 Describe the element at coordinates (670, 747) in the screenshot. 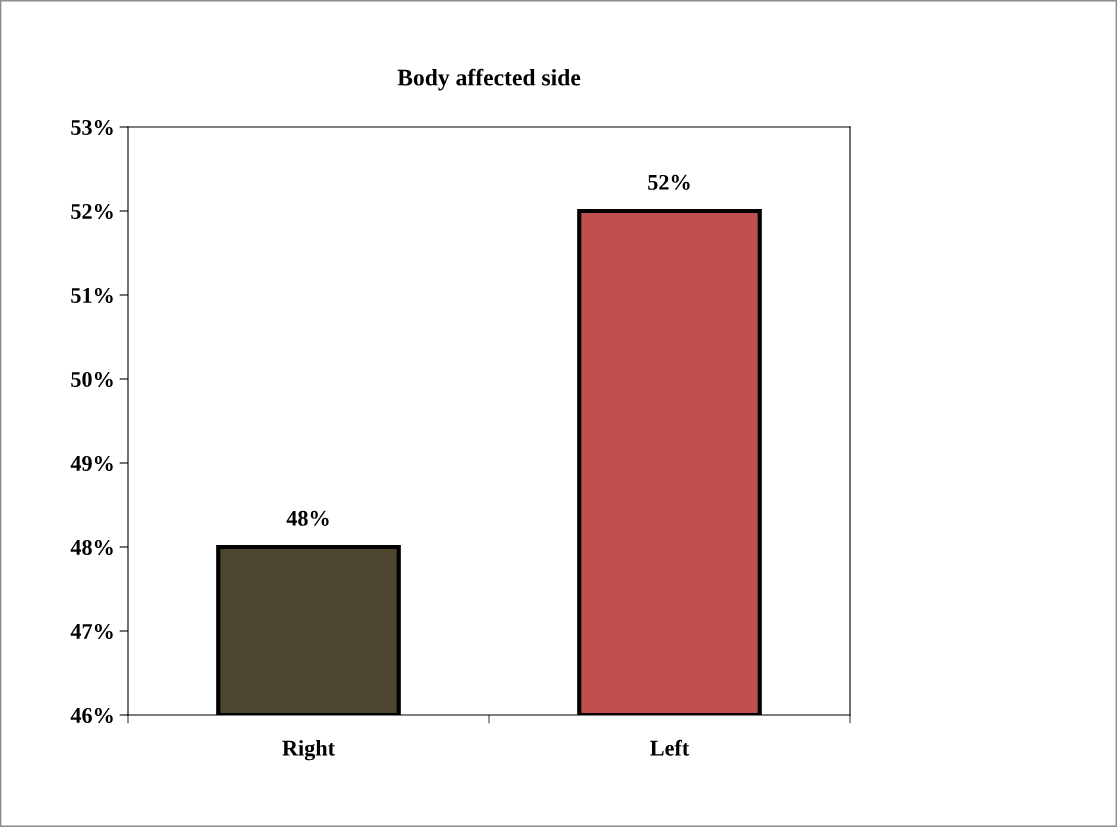

I see `x-tick-label: Left` at that location.